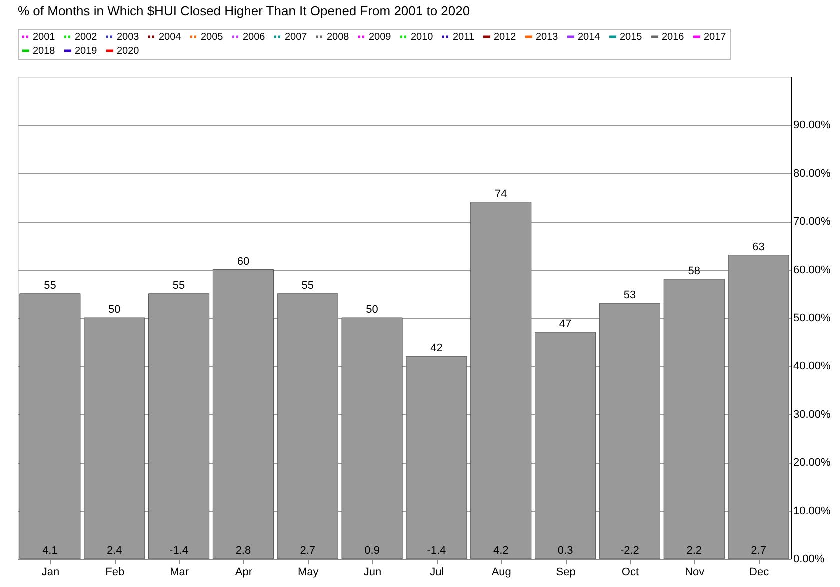 The width and height of the screenshot is (840, 587). Describe the element at coordinates (813, 270) in the screenshot. I see `y-tick-label: 60.00%` at that location.